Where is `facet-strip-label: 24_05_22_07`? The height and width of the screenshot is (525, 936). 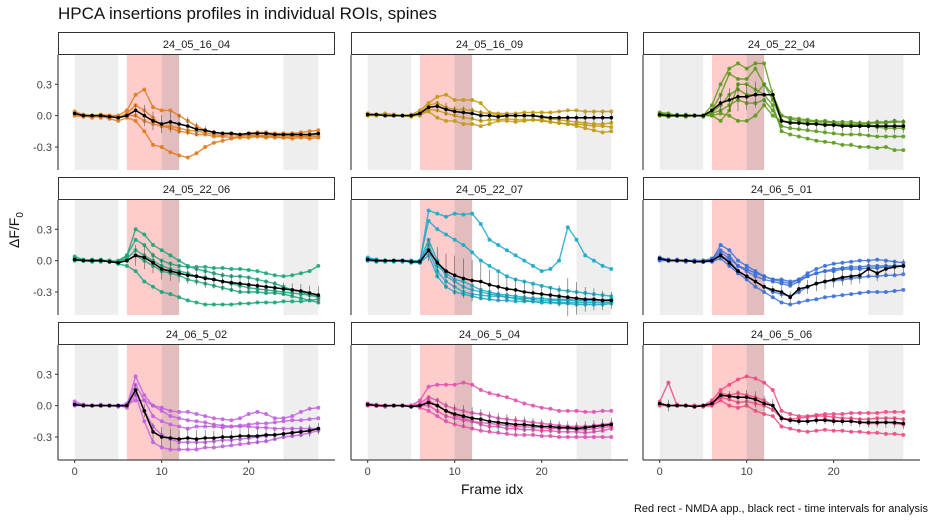 facet-strip-label: 24_05_22_07 is located at coordinates (489, 190).